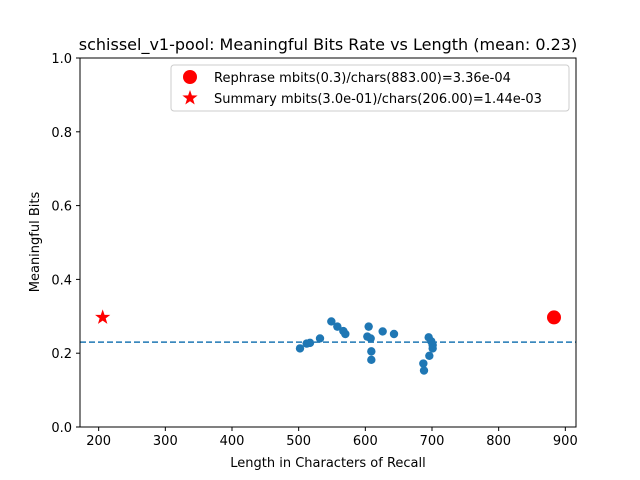 The height and width of the screenshot is (480, 640). I want to click on x-tick-label: 700, so click(432, 441).